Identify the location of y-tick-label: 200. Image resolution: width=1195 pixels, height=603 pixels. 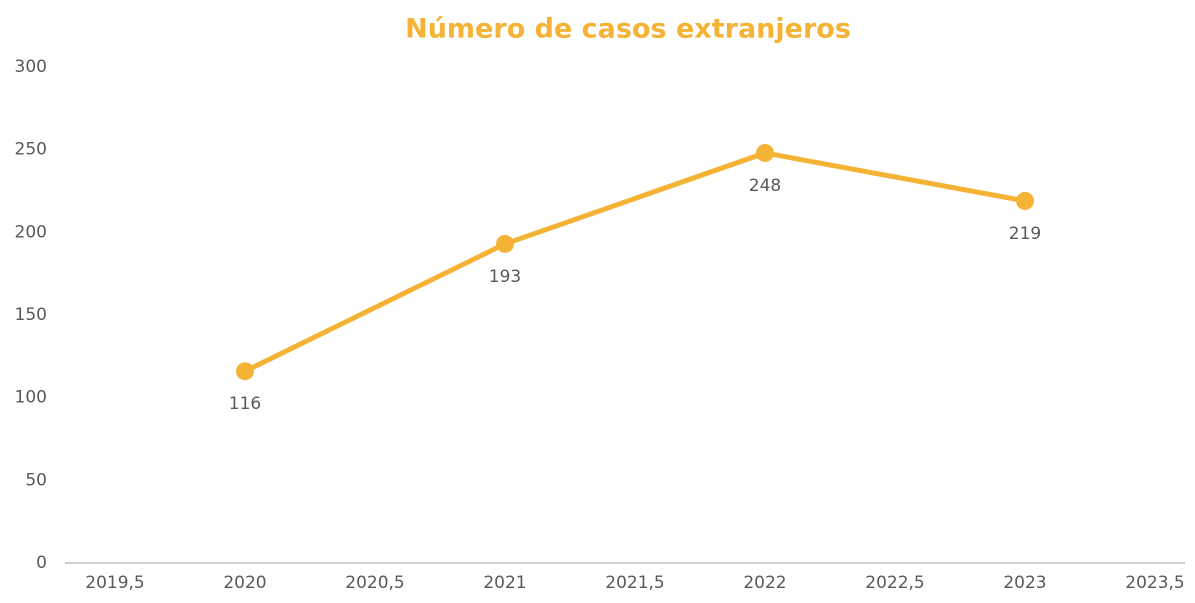
(31, 232).